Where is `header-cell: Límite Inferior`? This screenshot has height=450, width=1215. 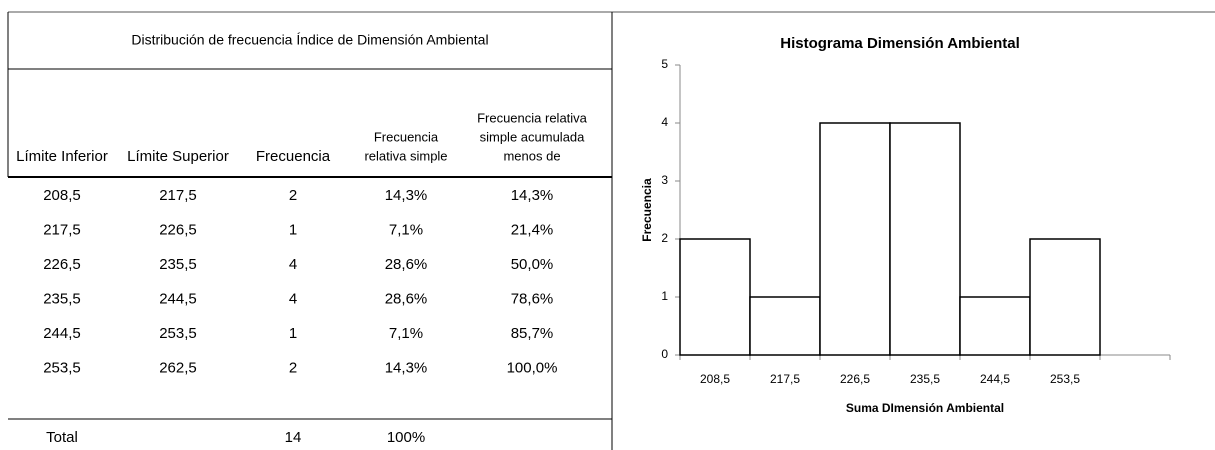 header-cell: Límite Inferior is located at coordinates (62, 156).